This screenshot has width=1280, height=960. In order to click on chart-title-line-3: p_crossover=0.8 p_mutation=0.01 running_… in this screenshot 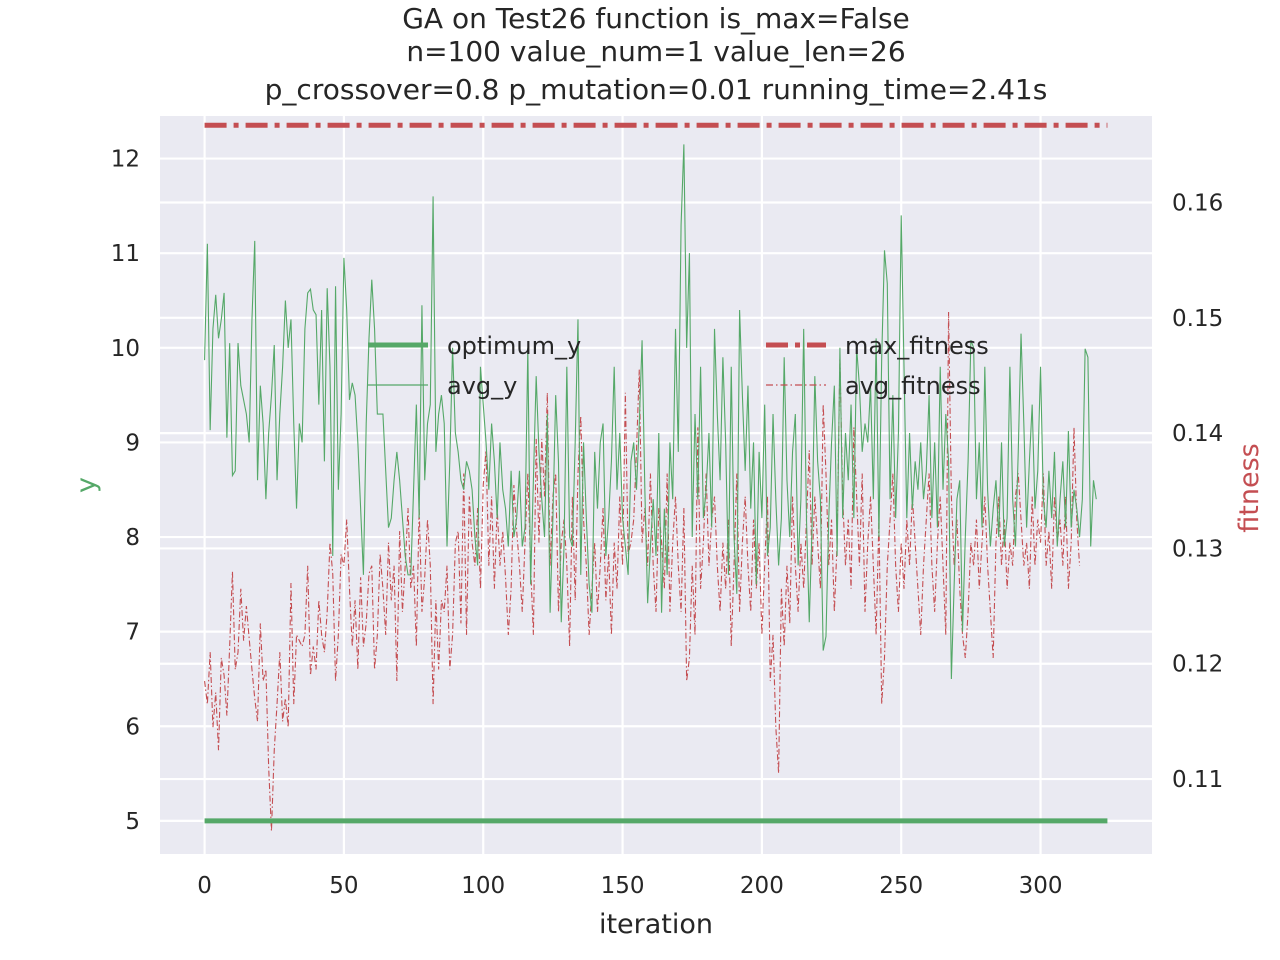, I will do `click(656, 89)`.